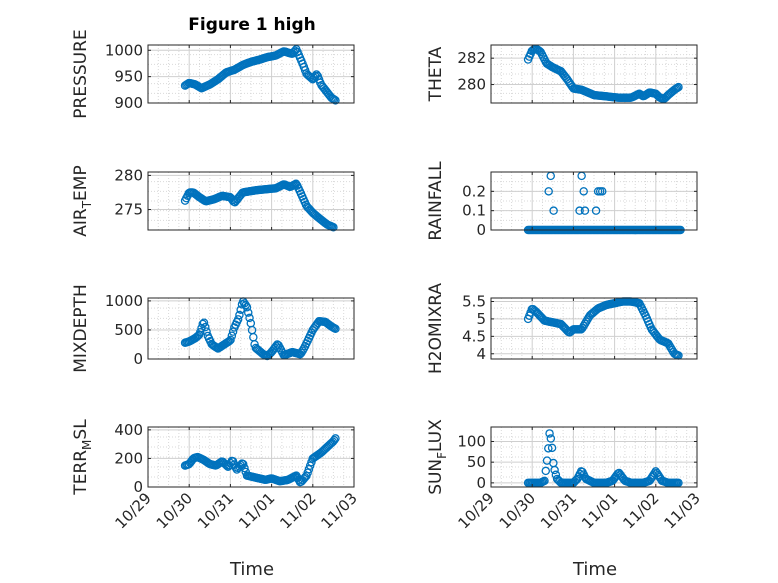  I want to click on y-axis-label: H2OMIXRA, so click(436, 328).